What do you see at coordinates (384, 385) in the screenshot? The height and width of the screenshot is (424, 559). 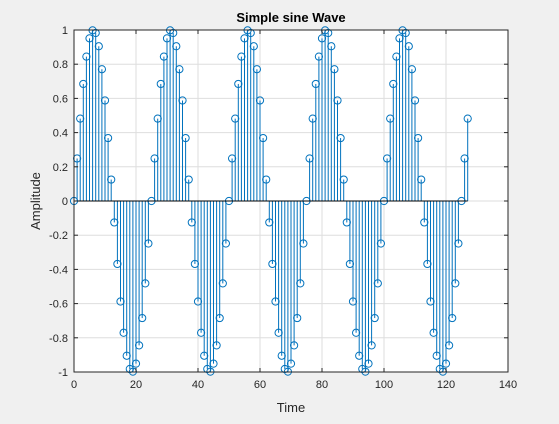 I see `x-tick-label: 100` at bounding box center [384, 385].